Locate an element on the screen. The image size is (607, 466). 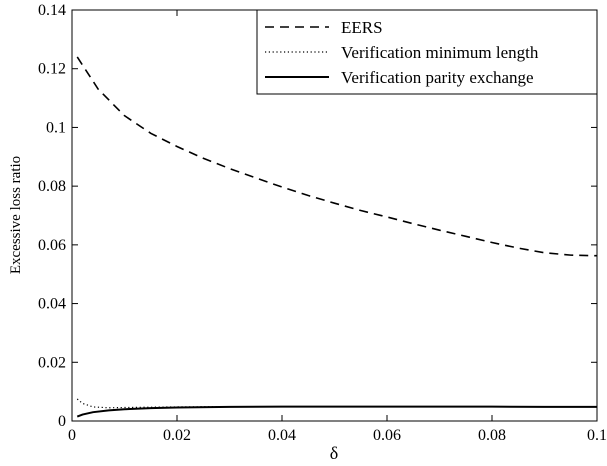
x-tick-label: 0.02 is located at coordinates (177, 435).